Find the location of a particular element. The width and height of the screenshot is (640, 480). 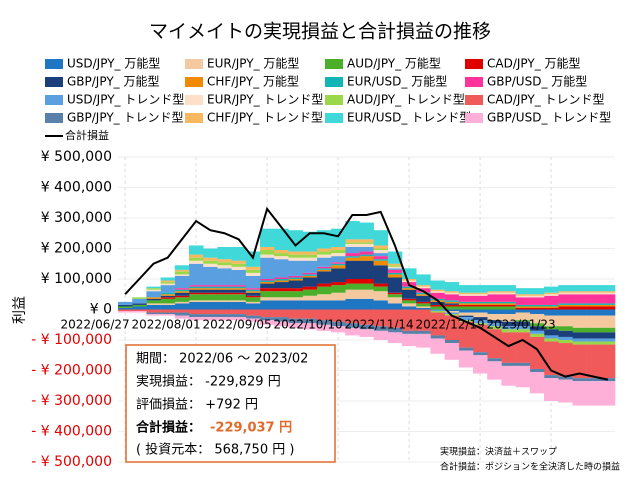

y-tick-label: - ¥ 100,000 is located at coordinates (71, 340).